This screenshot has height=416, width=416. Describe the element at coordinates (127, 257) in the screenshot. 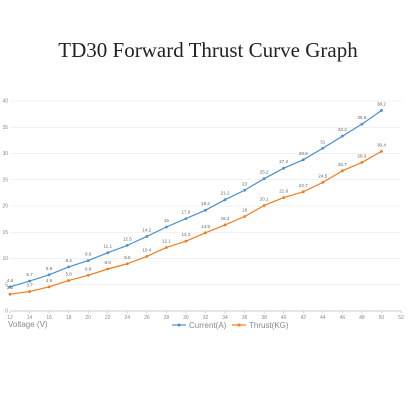

I see `data-label: 9.0` at that location.